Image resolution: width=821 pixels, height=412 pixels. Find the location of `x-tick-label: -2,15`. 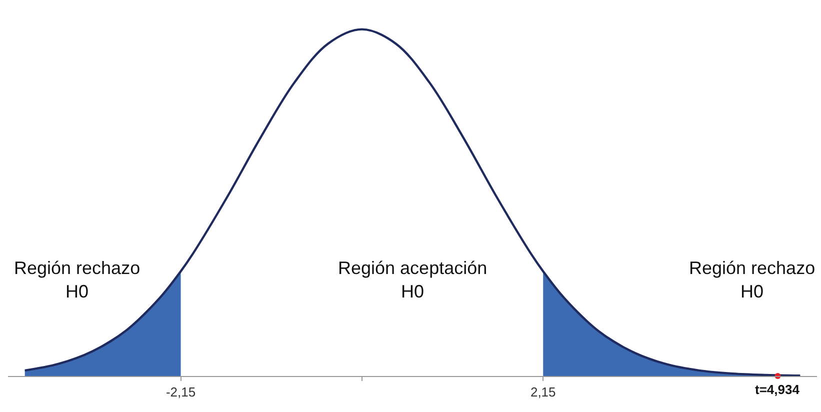

x-tick-label: -2,15 is located at coordinates (181, 392).